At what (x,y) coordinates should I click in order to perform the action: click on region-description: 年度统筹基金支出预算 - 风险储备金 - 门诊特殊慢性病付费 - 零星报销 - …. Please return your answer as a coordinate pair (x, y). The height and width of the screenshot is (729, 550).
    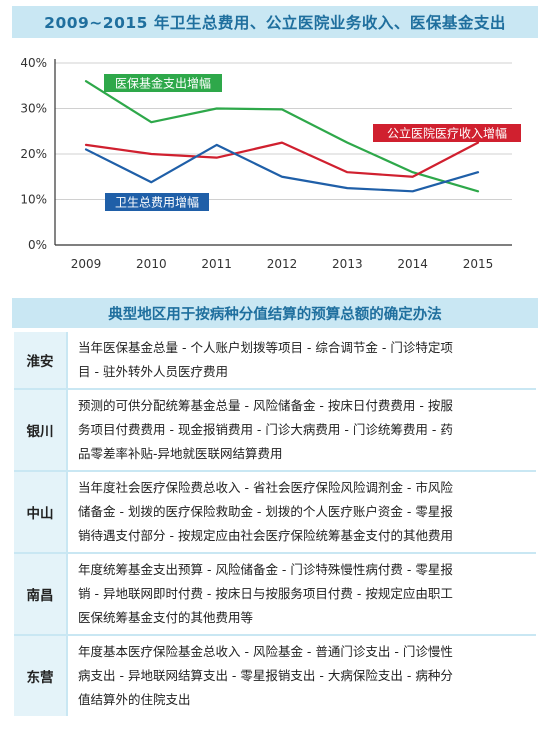
    Looking at the image, I should click on (301, 594).